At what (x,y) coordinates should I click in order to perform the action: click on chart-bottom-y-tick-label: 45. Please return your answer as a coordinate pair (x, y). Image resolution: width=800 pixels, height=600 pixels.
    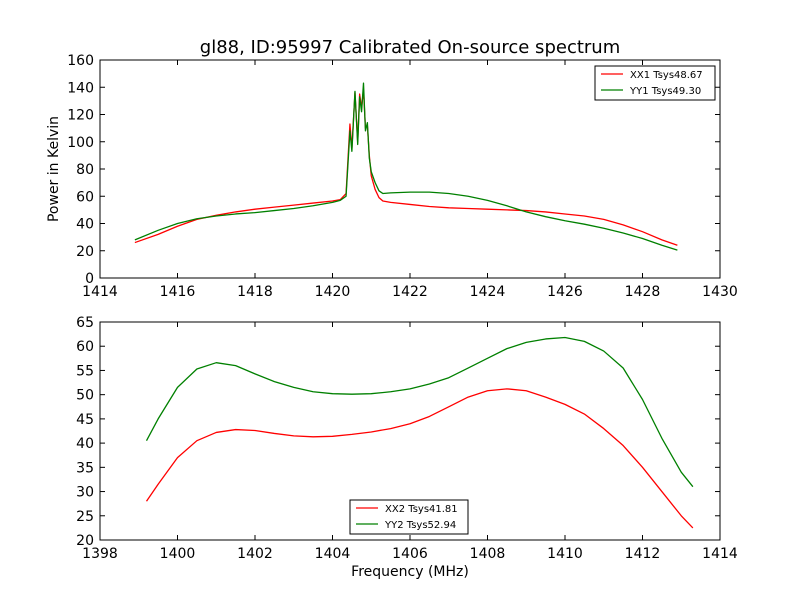
    Looking at the image, I should click on (85, 420).